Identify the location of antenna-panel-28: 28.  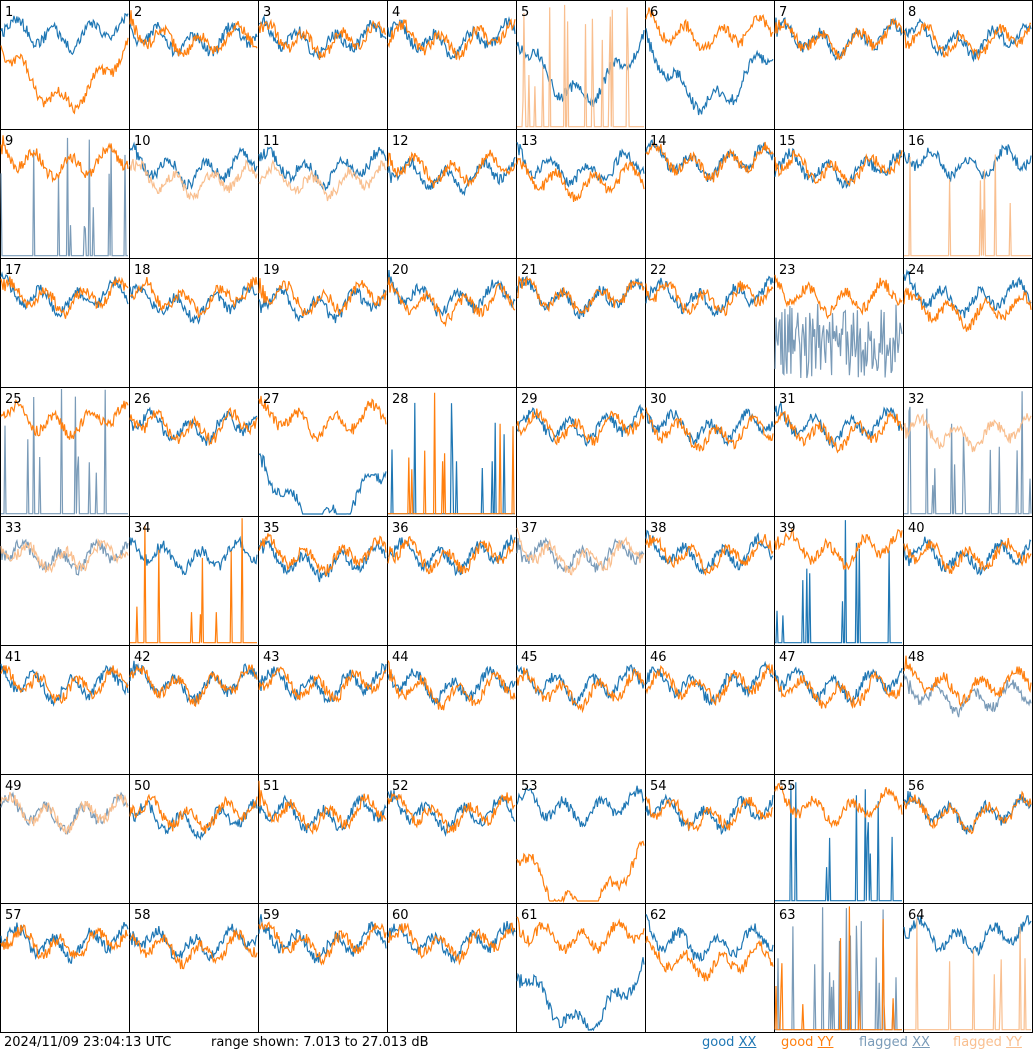
(452, 452).